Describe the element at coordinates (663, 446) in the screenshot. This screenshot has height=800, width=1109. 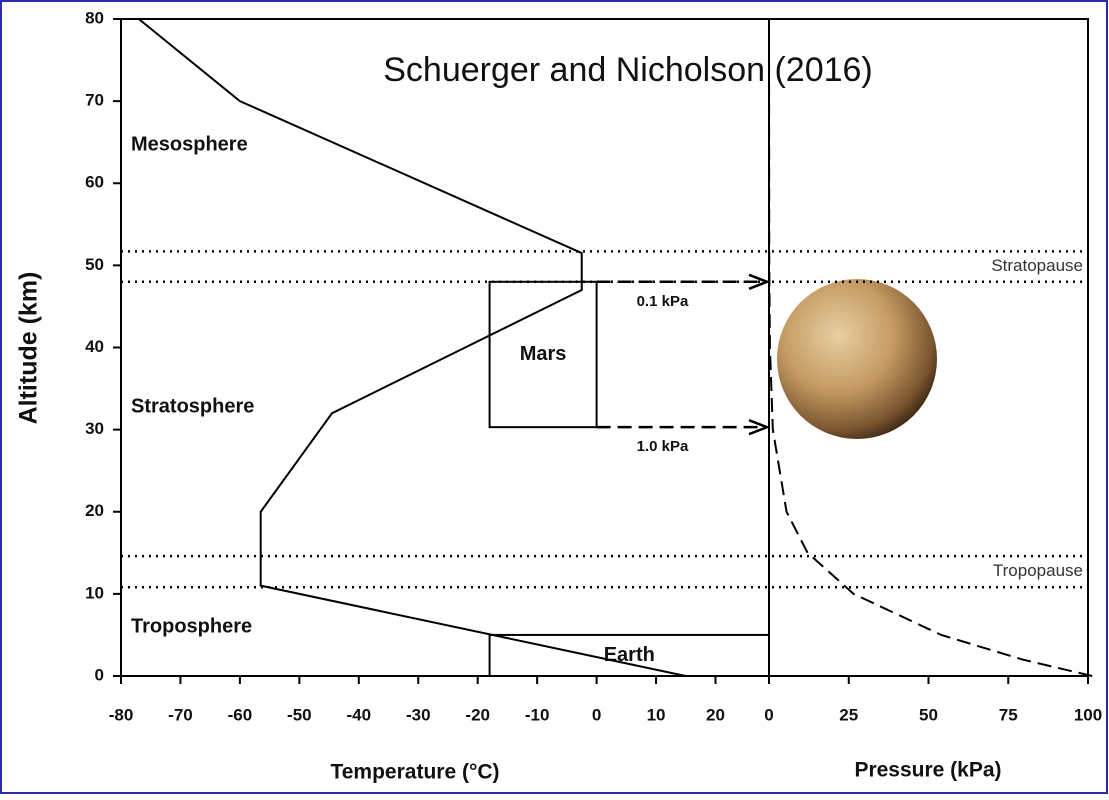
I see `arrow-label: 1.0 kPa` at that location.